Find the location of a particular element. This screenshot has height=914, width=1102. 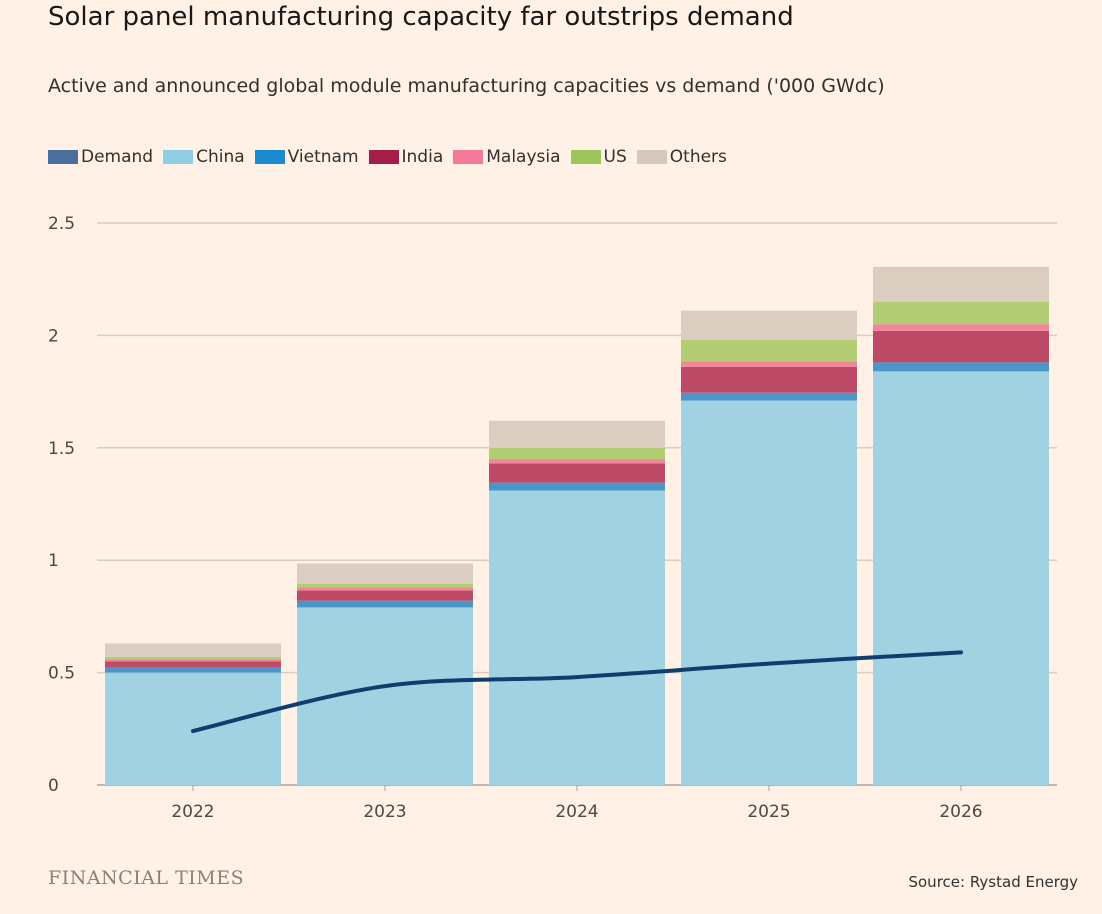

y-tick-label: 1 is located at coordinates (53, 561).